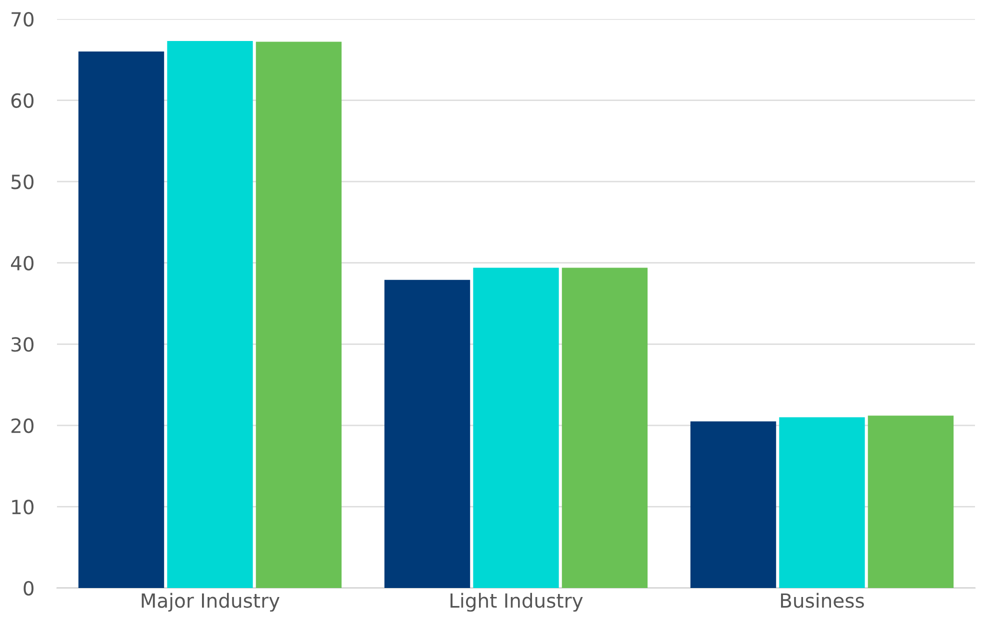  What do you see at coordinates (516, 602) in the screenshot?
I see `x-tick-label: Light Industry` at bounding box center [516, 602].